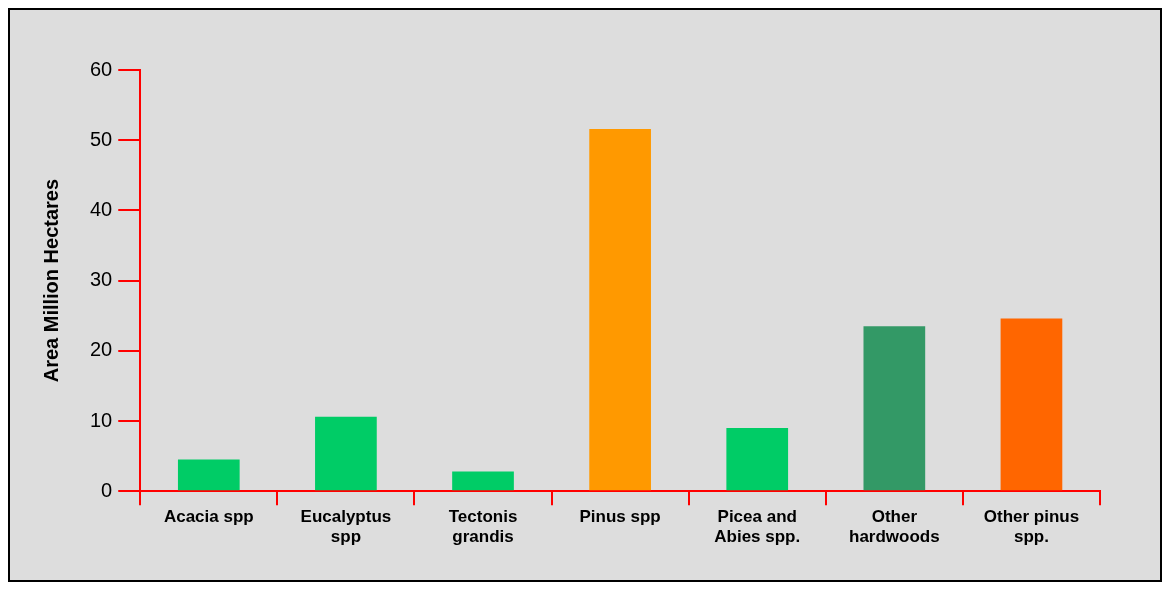 Image resolution: width=1170 pixels, height=590 pixels. Describe the element at coordinates (894, 527) in the screenshot. I see `x-tick-label: Other hardwoods` at that location.